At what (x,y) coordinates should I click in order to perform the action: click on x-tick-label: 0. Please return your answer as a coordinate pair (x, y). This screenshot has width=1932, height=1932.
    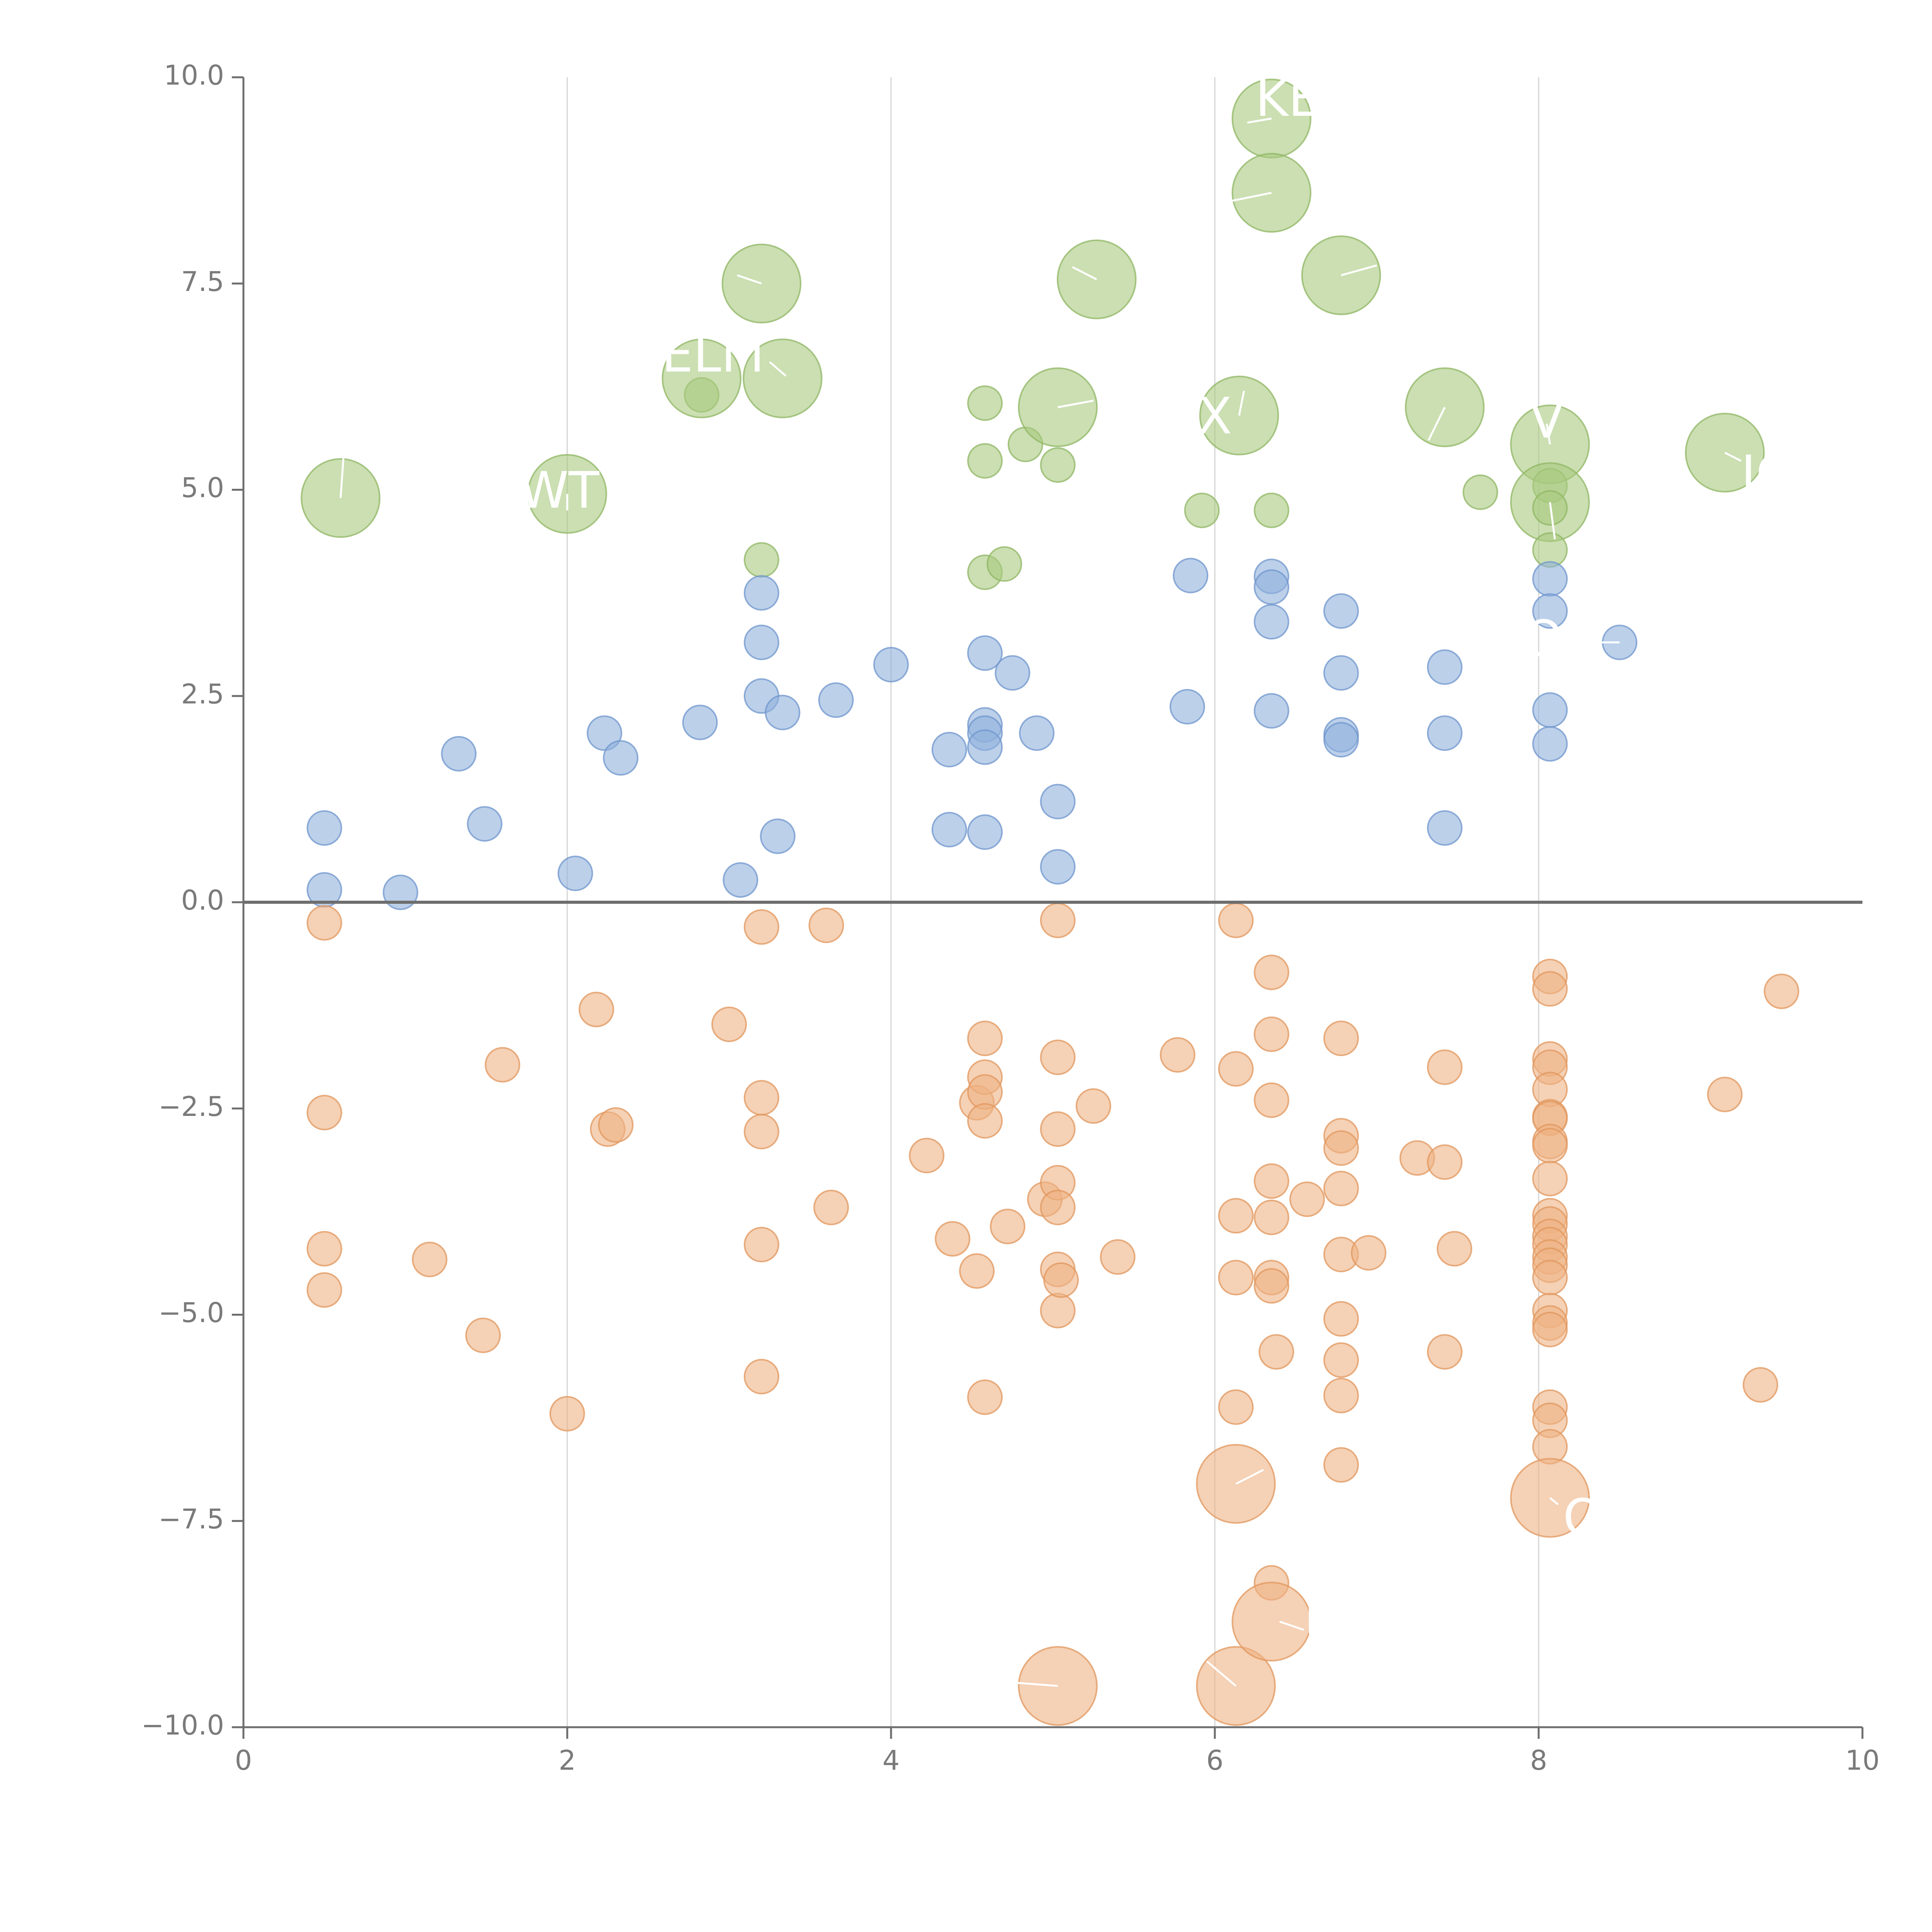
    Looking at the image, I should click on (244, 1760).